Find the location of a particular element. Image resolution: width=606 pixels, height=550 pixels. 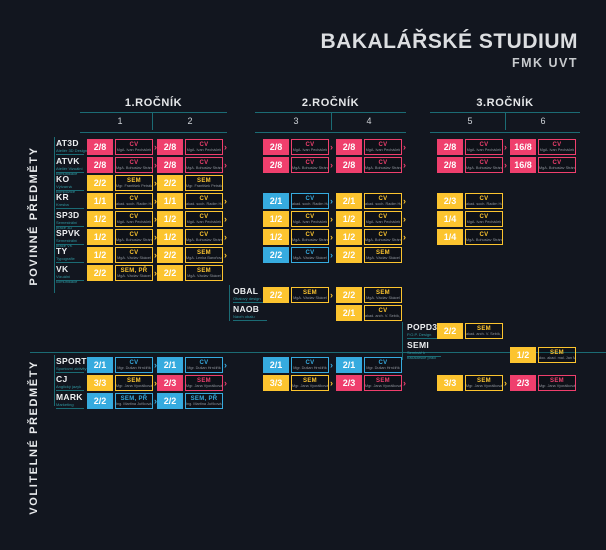

subject-row-mark: MARK Marketing is located at coordinates (72, 400).